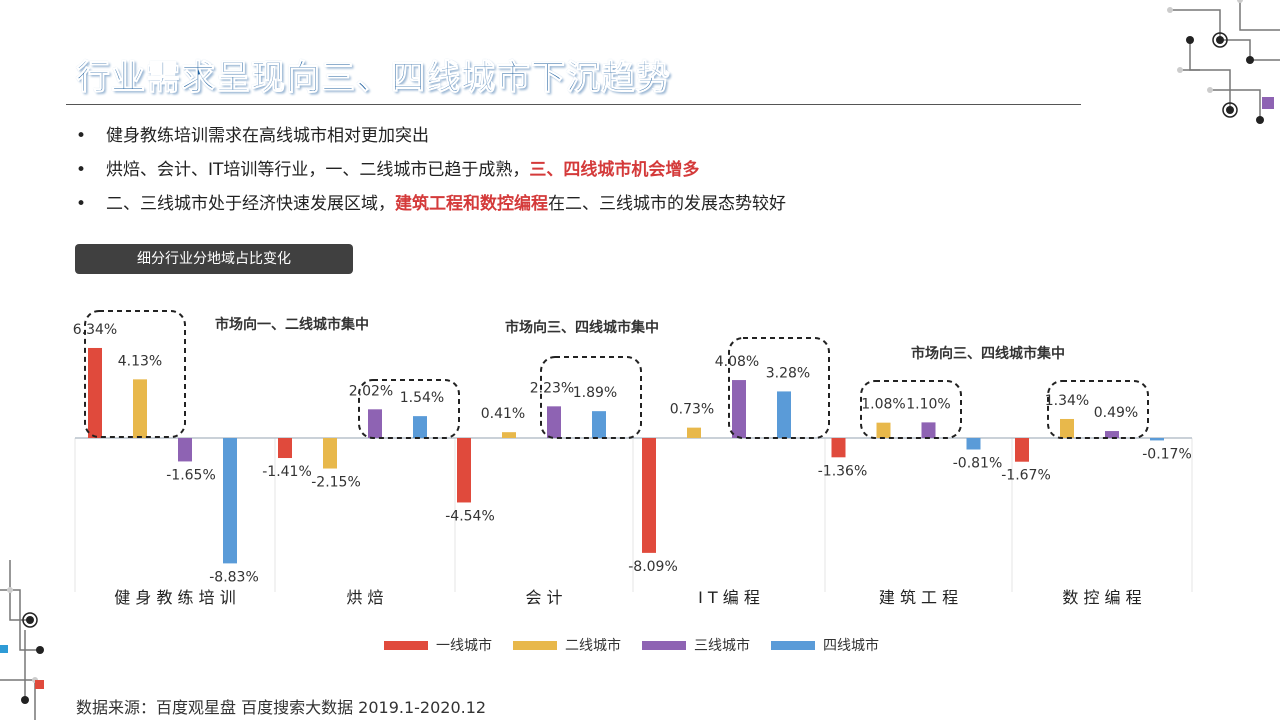  I want to click on category-label: 会 计, so click(543, 597).